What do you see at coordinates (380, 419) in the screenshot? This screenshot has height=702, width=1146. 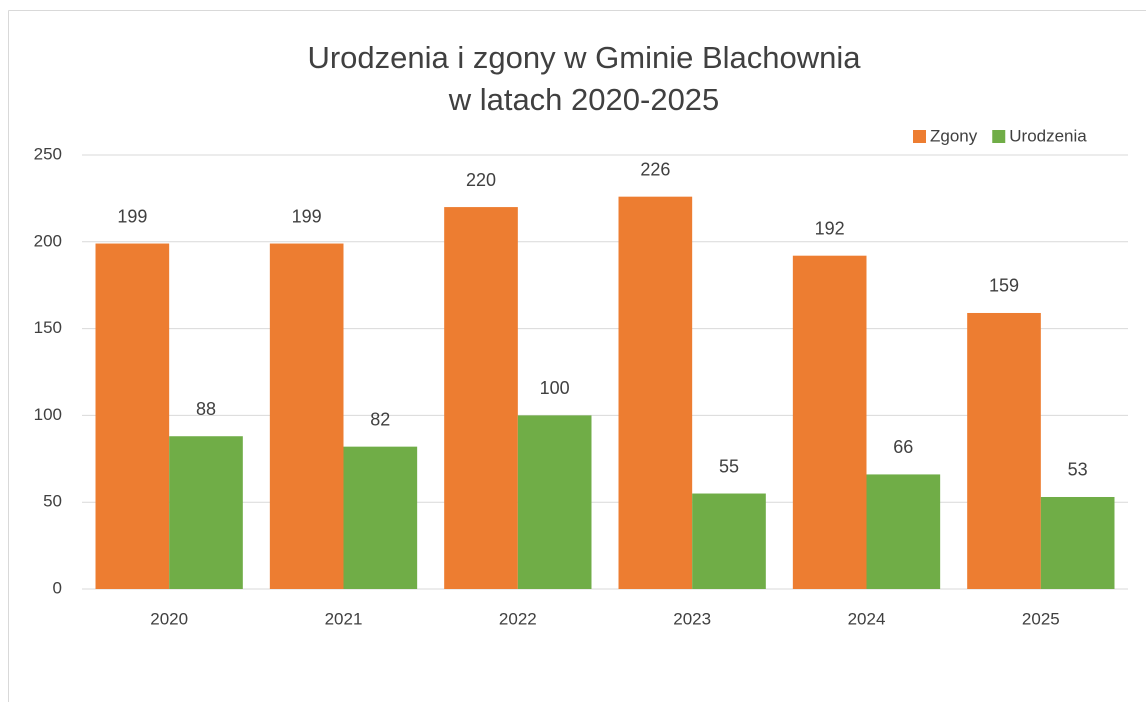 I see `data-label: 82` at bounding box center [380, 419].